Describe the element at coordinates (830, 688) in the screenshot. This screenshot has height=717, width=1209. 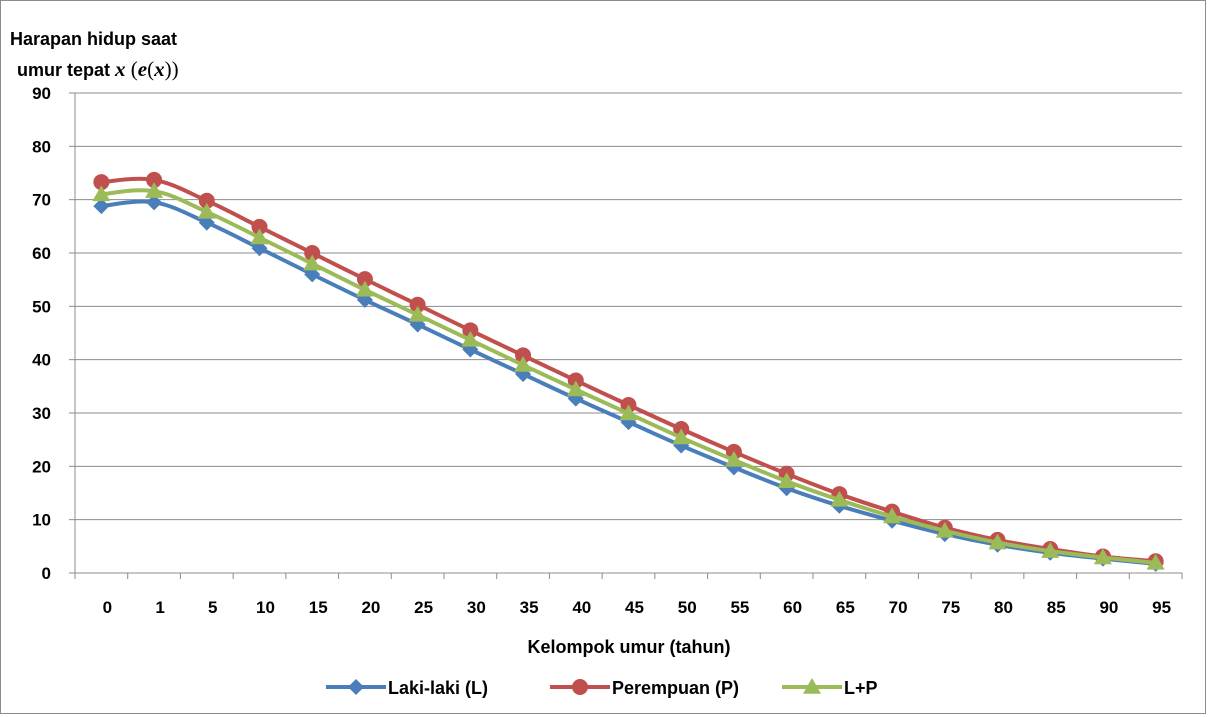
I see `legend-item: L+P` at that location.